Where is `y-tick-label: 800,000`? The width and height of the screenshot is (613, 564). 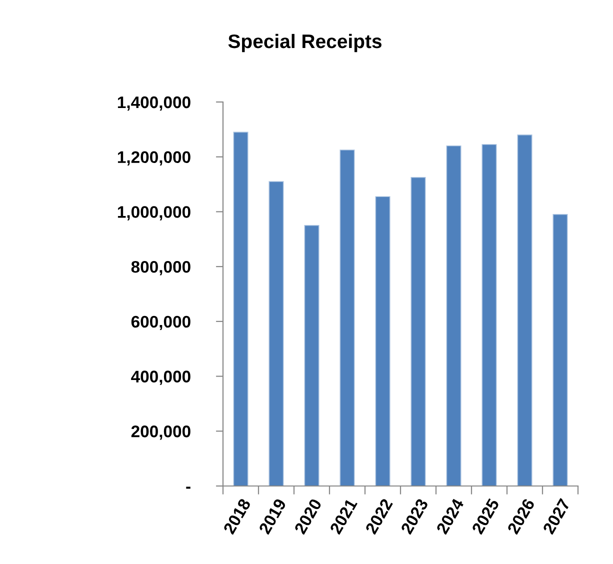 y-tick-label: 800,000 is located at coordinates (160, 268).